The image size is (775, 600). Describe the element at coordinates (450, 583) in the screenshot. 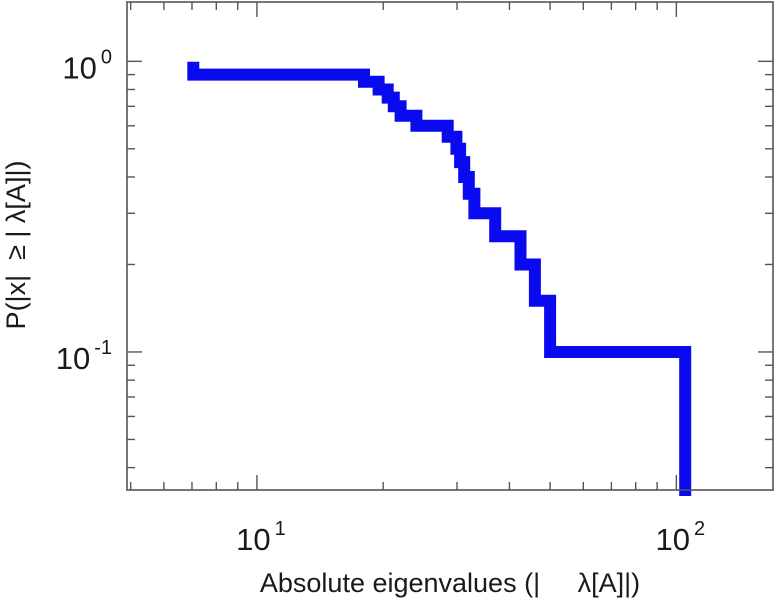

I see `x-axis-title: Absolute eigenvalues (| λ[A]|)` at that location.